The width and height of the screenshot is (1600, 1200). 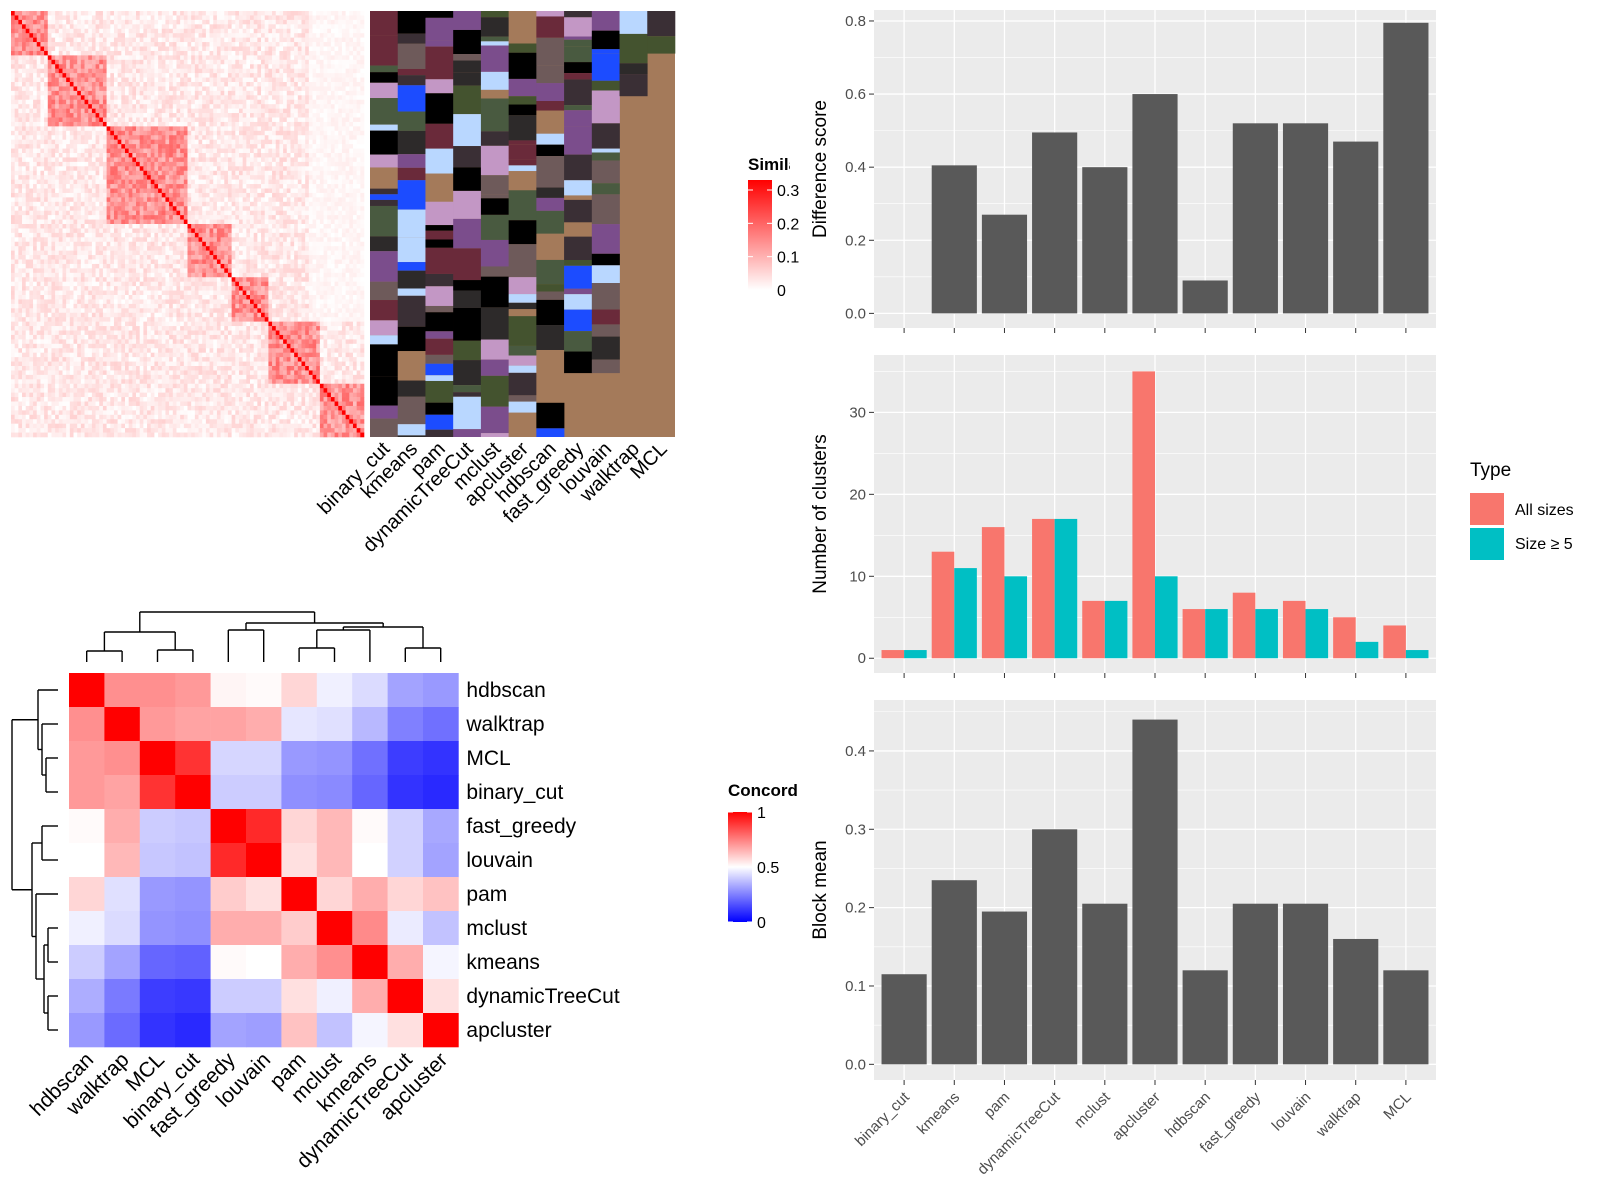 I want to click on similarity-legend-tick: 0.3, so click(x=788, y=191).